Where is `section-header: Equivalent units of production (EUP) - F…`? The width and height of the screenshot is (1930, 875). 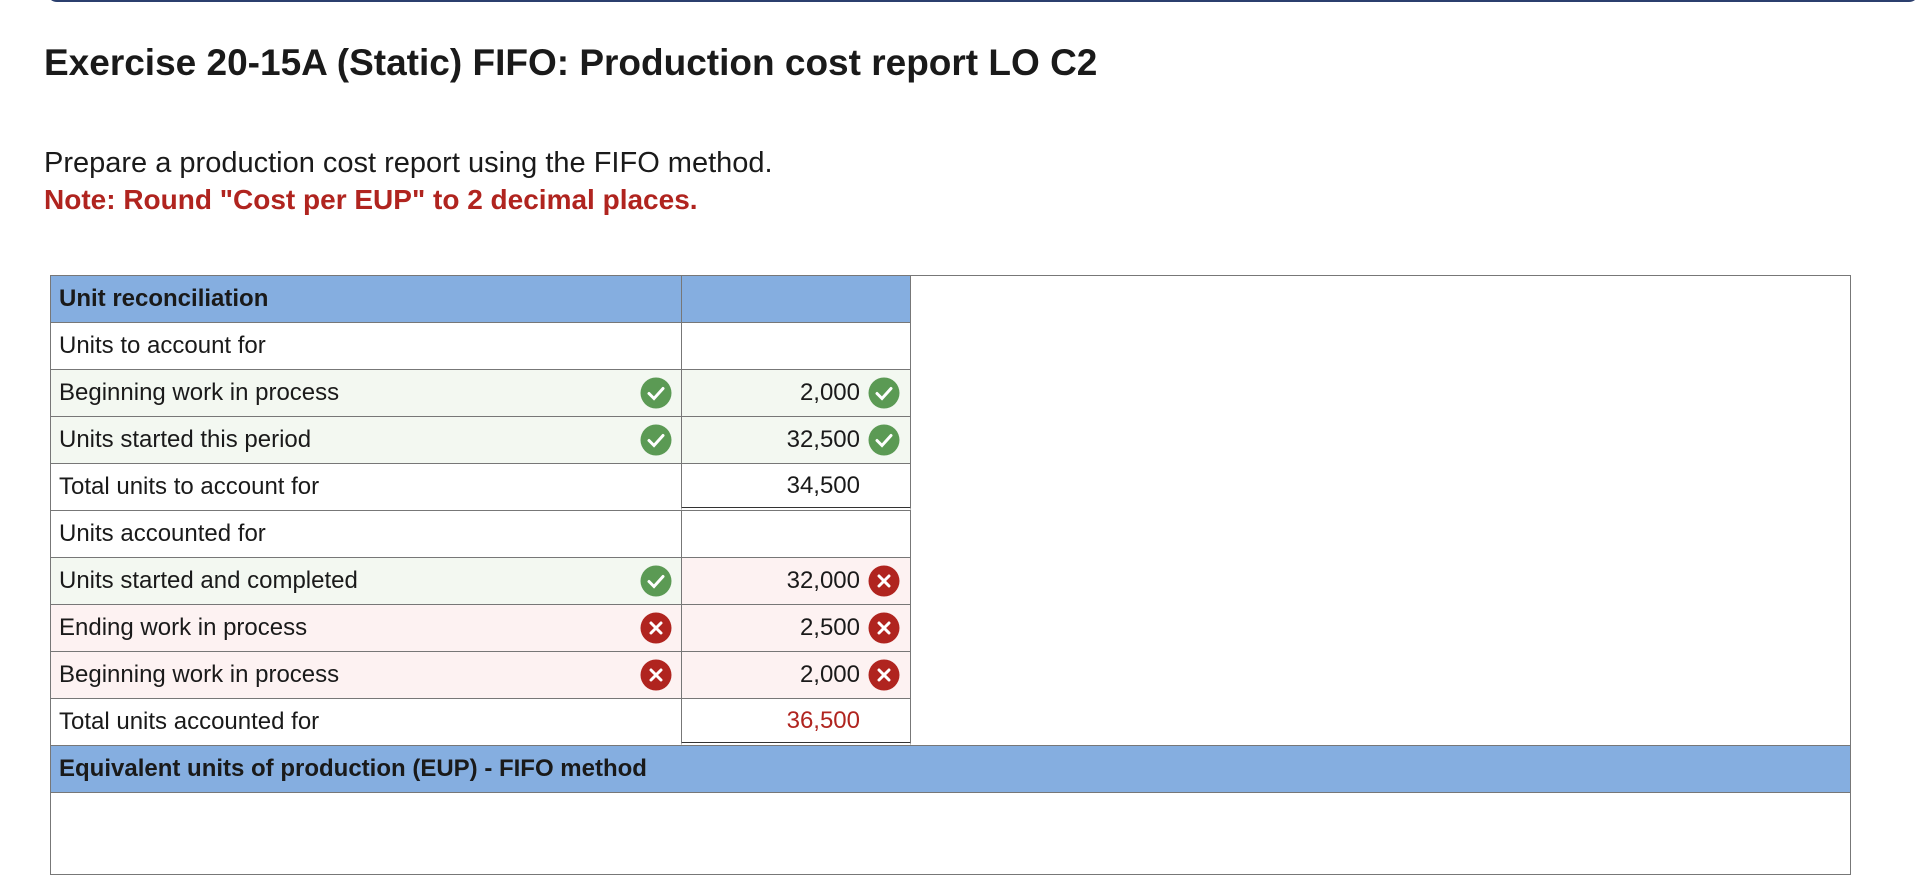 section-header: Equivalent units of production (EUP) - F… is located at coordinates (950, 769).